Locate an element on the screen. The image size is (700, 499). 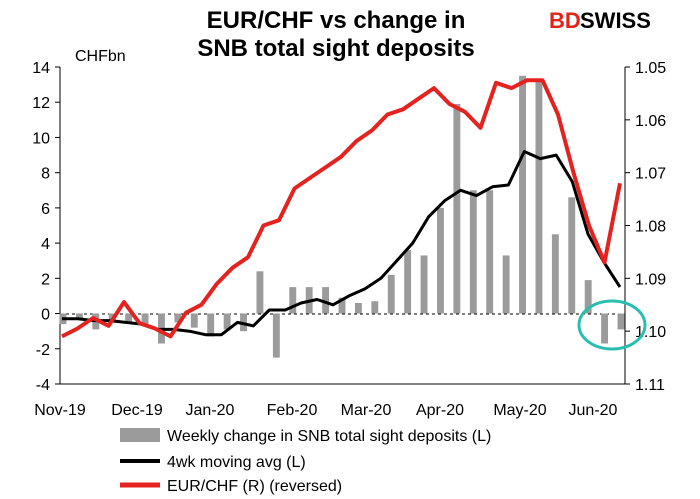
left-tick-label: -2 is located at coordinates (43, 350).